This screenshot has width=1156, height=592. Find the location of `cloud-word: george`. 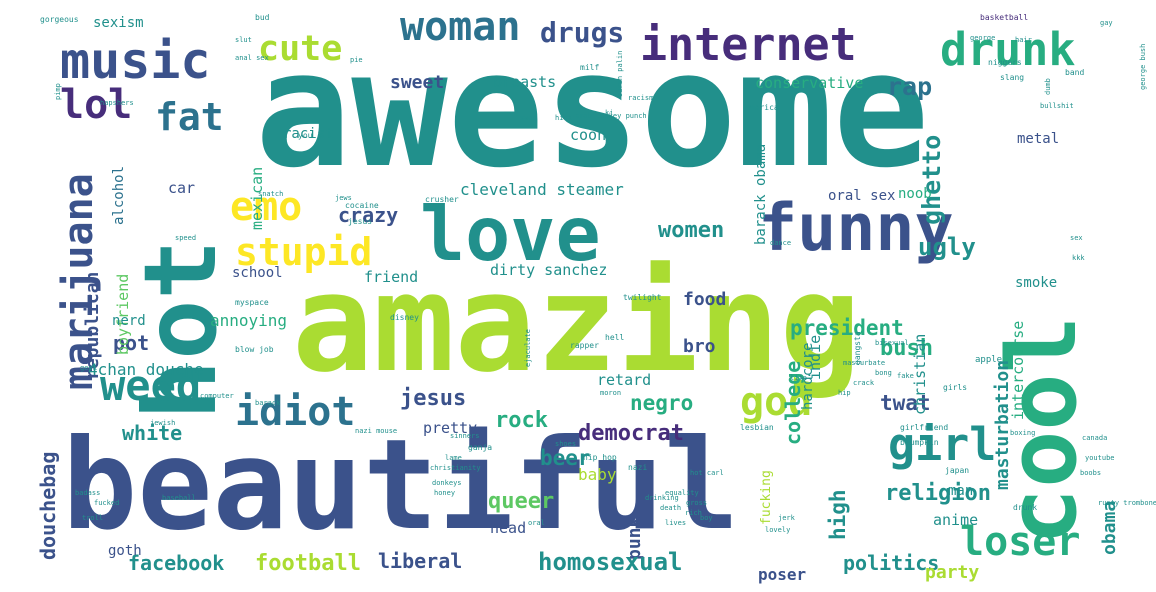

cloud-word: george is located at coordinates (982, 38).